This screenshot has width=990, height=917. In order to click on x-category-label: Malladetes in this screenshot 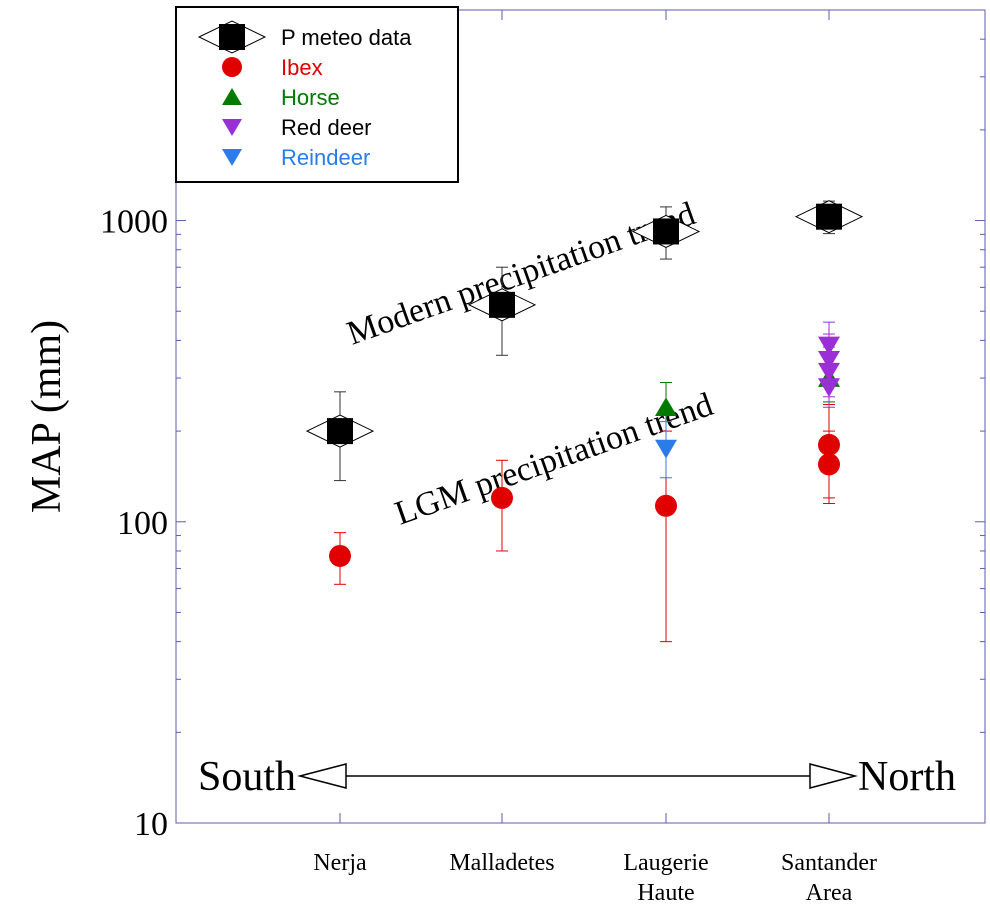, I will do `click(501, 863)`.